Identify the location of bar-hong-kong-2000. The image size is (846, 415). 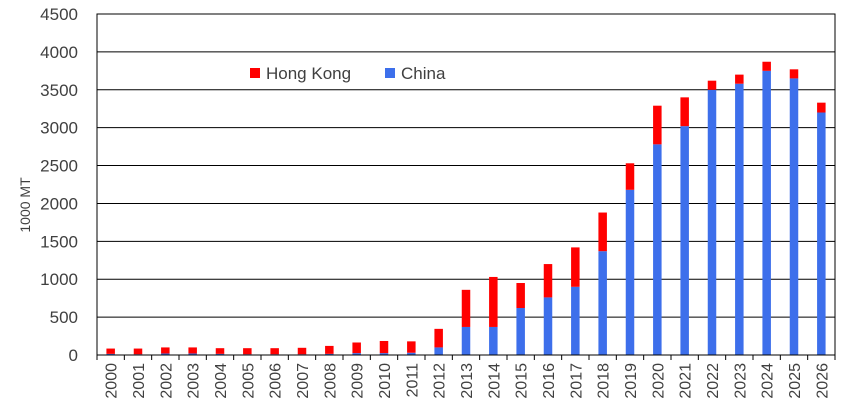
(110, 351).